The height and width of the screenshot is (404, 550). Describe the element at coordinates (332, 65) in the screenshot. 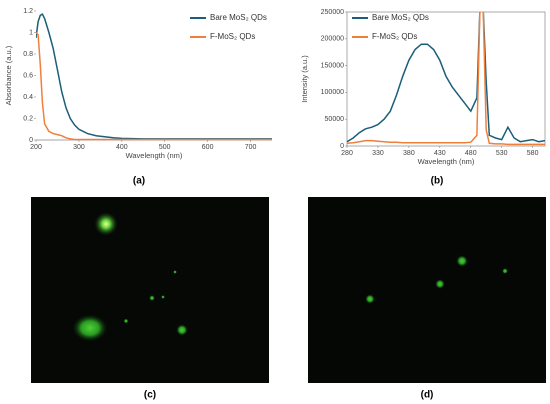

I see `y-tick-label: 150000` at that location.